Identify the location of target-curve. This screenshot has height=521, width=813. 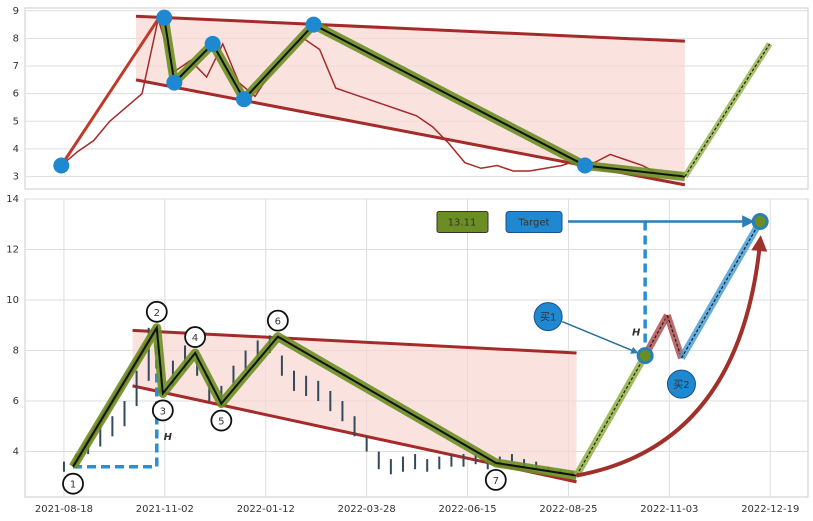
(672, 356).